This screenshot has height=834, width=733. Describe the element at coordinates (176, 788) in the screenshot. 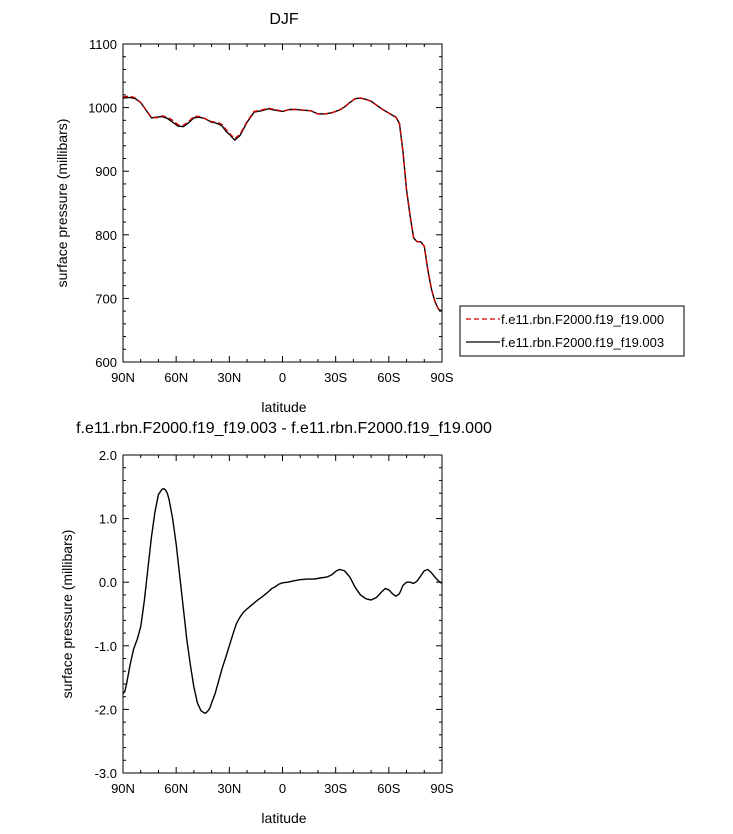

I see `chart-bottom-xtick-label: 60N` at that location.